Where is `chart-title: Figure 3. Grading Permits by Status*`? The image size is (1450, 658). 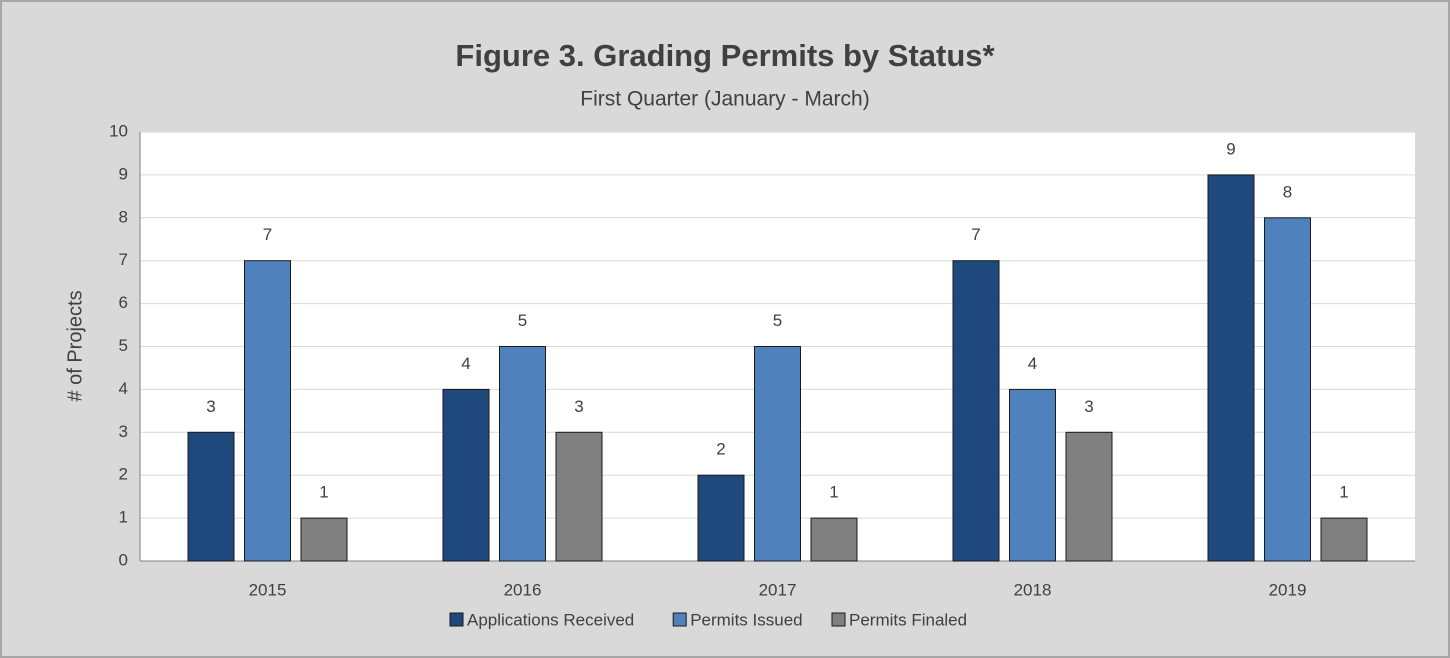 chart-title: Figure 3. Grading Permits by Status* is located at coordinates (725, 55).